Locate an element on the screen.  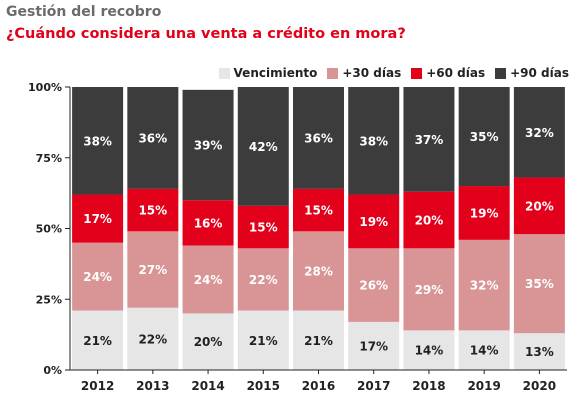
x-tick-label: 2019 is located at coordinates (483, 386).